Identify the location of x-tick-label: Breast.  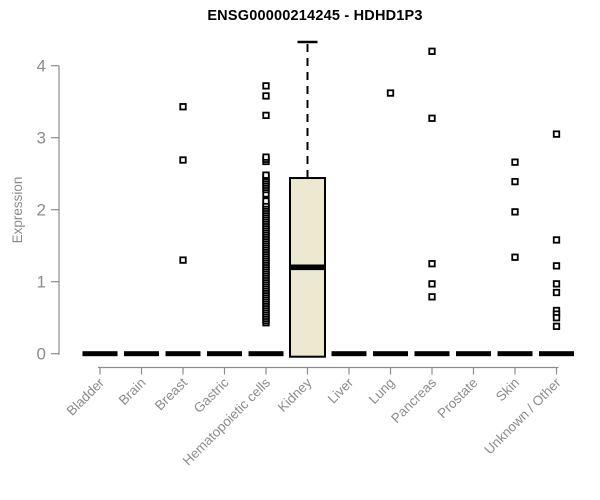
(171, 394).